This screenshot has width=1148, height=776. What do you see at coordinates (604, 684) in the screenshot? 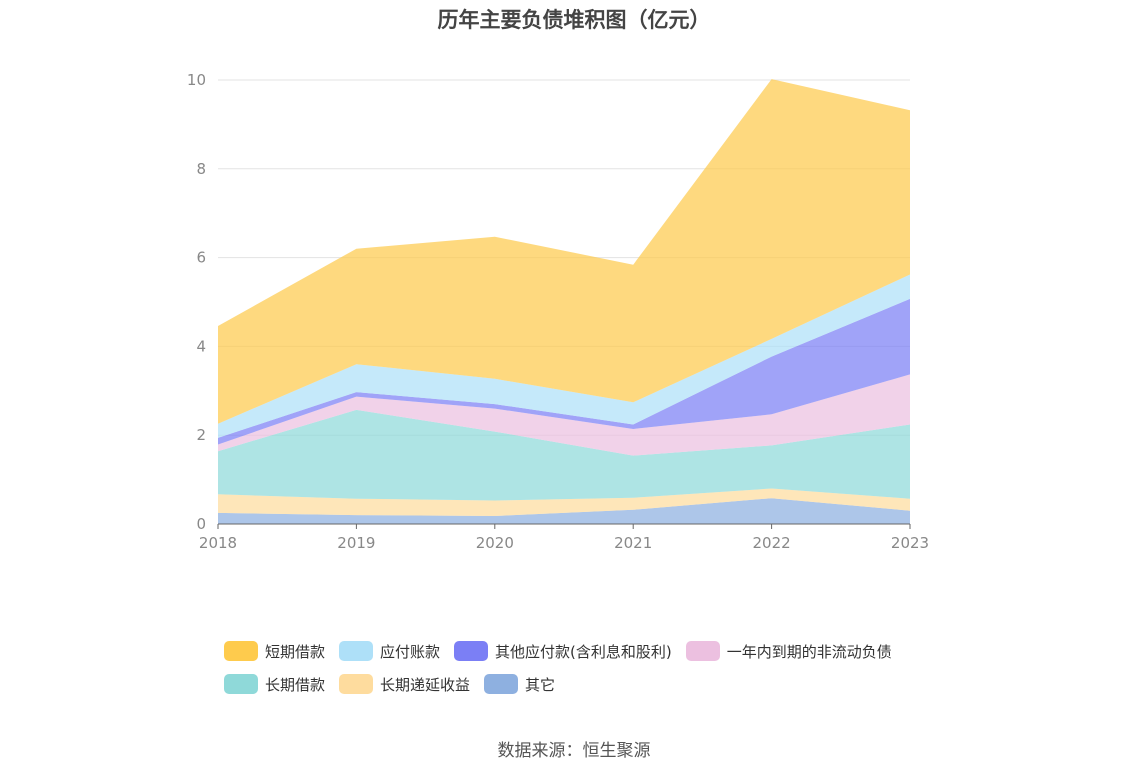
I see `legend-row: 长期借款 长期递延收益 其它` at bounding box center [604, 684].